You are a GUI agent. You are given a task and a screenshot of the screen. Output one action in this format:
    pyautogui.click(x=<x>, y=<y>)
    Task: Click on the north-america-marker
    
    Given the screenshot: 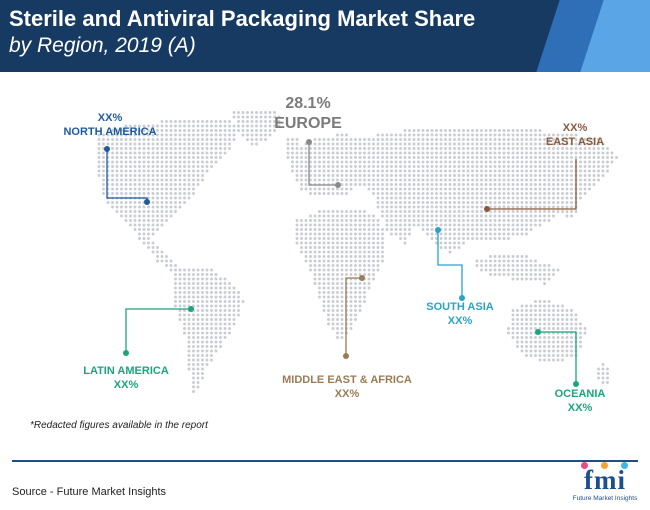 What is the action you would take?
    pyautogui.click(x=147, y=202)
    